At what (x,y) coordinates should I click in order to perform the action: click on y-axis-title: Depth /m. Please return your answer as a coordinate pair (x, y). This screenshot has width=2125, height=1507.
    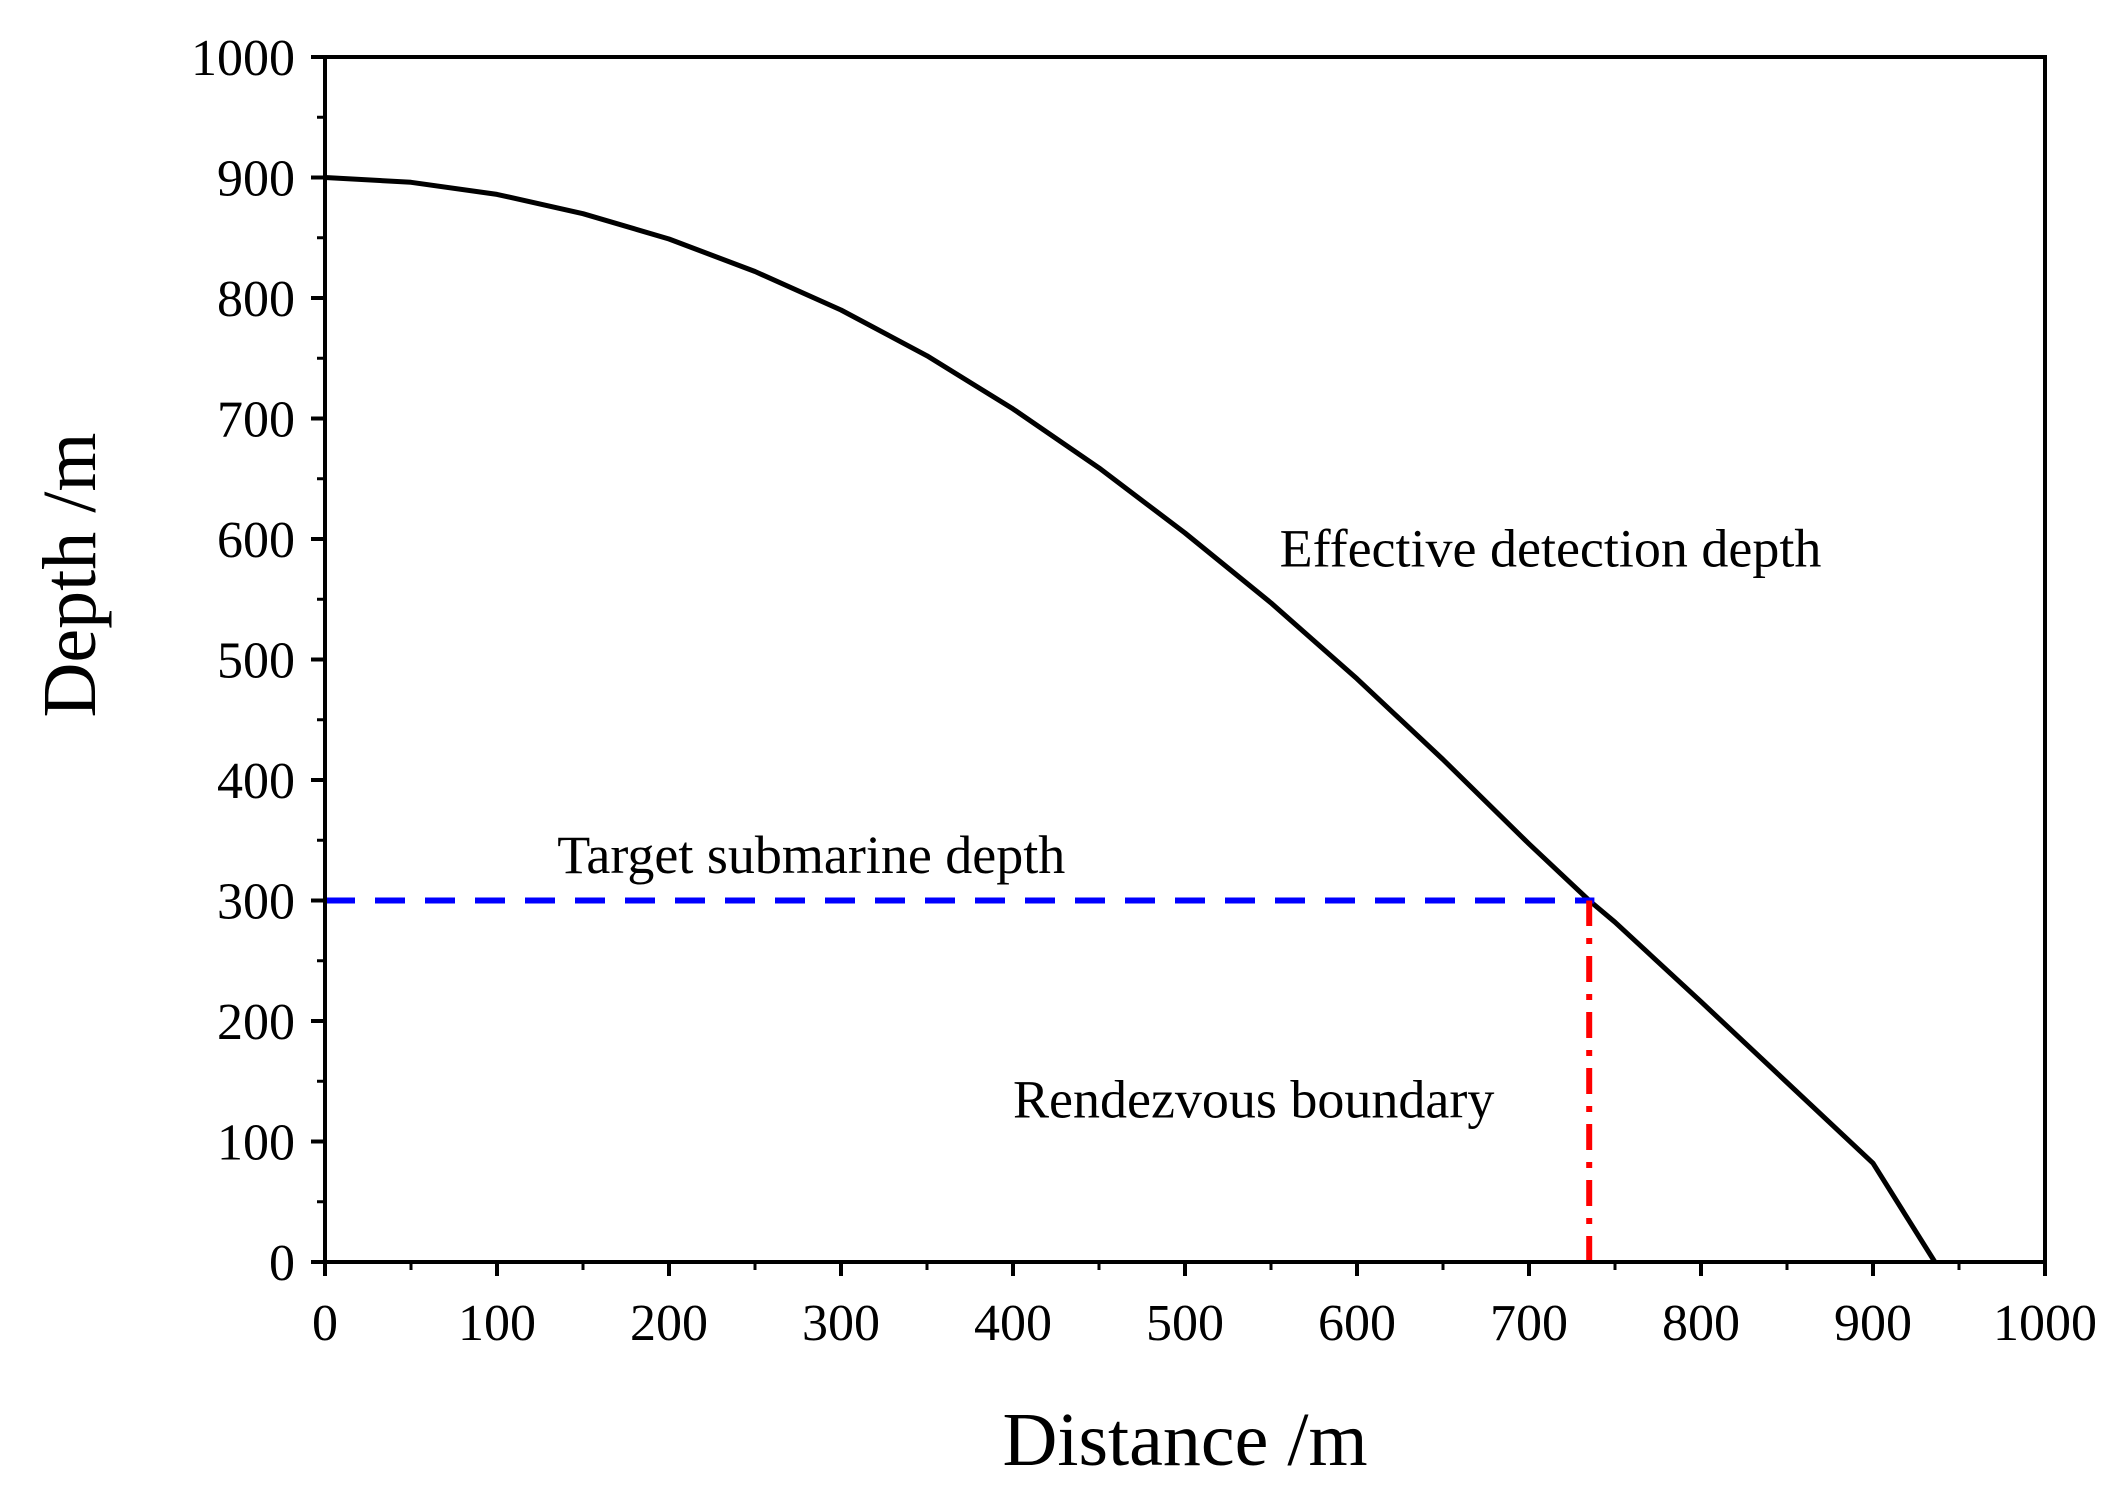
    Looking at the image, I should click on (70, 575).